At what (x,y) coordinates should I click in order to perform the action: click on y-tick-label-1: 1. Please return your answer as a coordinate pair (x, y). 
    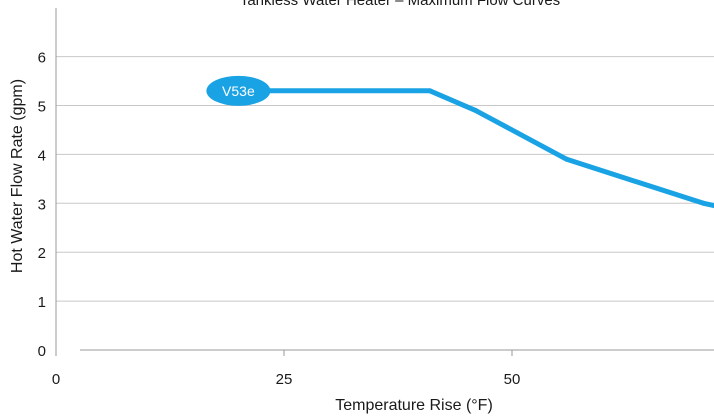
    Looking at the image, I should click on (42, 302).